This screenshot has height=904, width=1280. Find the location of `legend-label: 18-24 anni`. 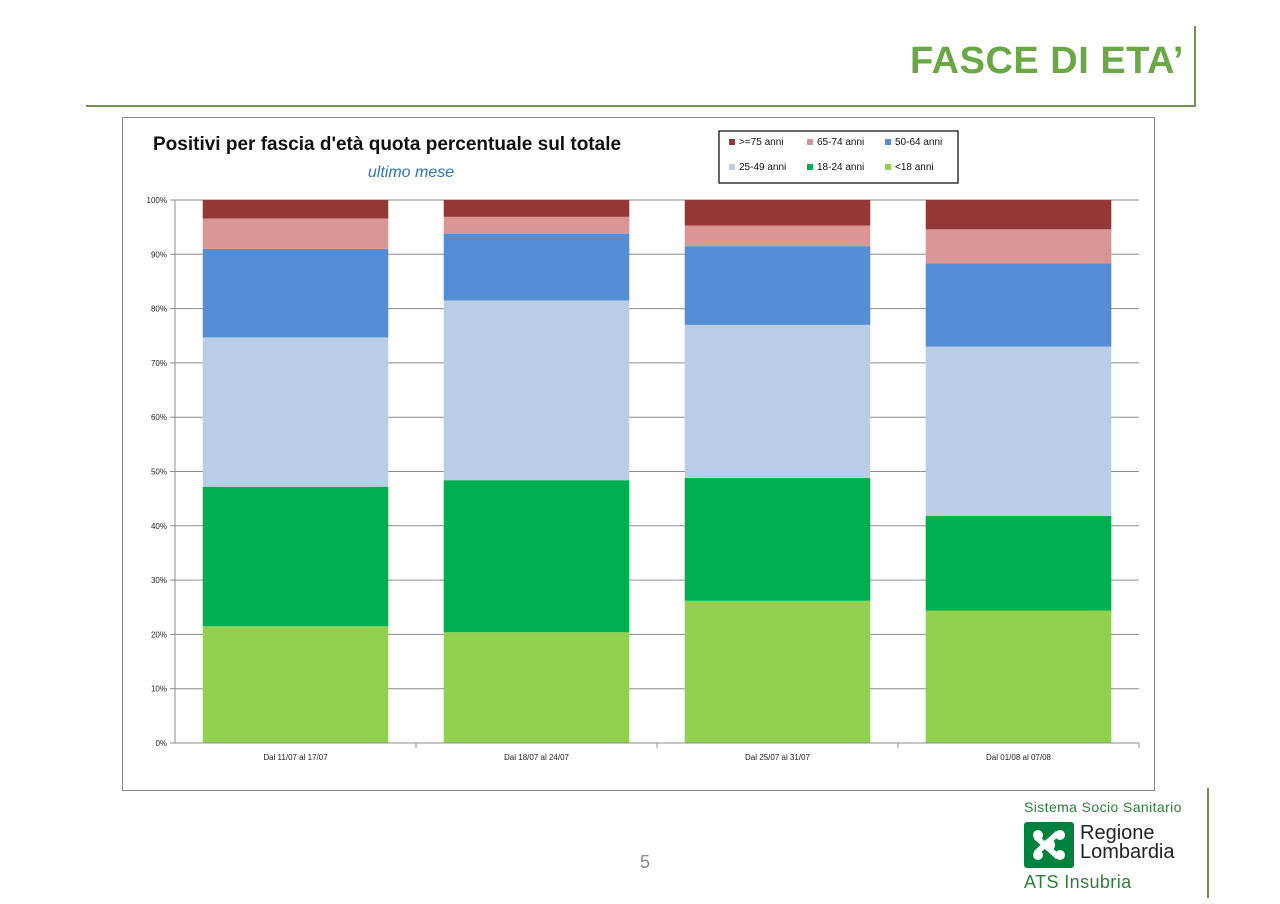

legend-label: 18-24 anni is located at coordinates (840, 167).